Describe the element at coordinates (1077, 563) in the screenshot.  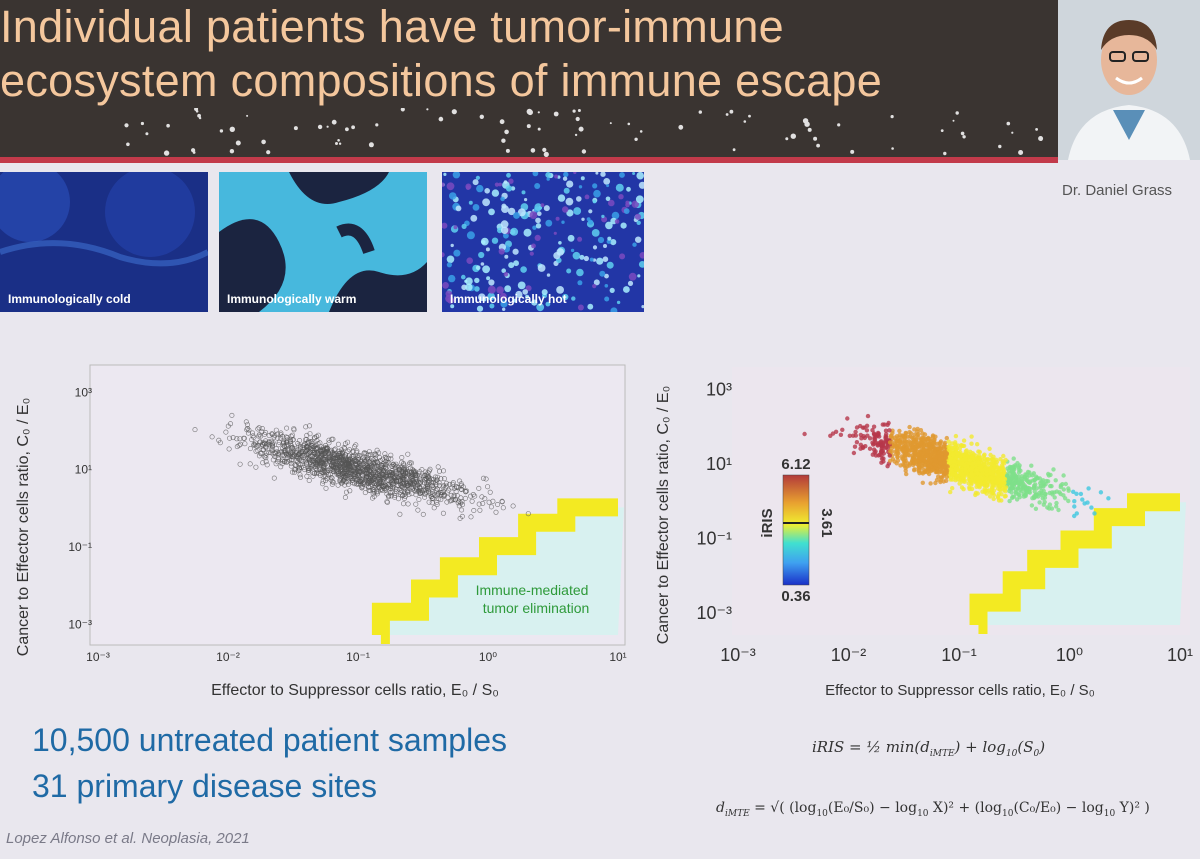
I see `elimination-region` at that location.